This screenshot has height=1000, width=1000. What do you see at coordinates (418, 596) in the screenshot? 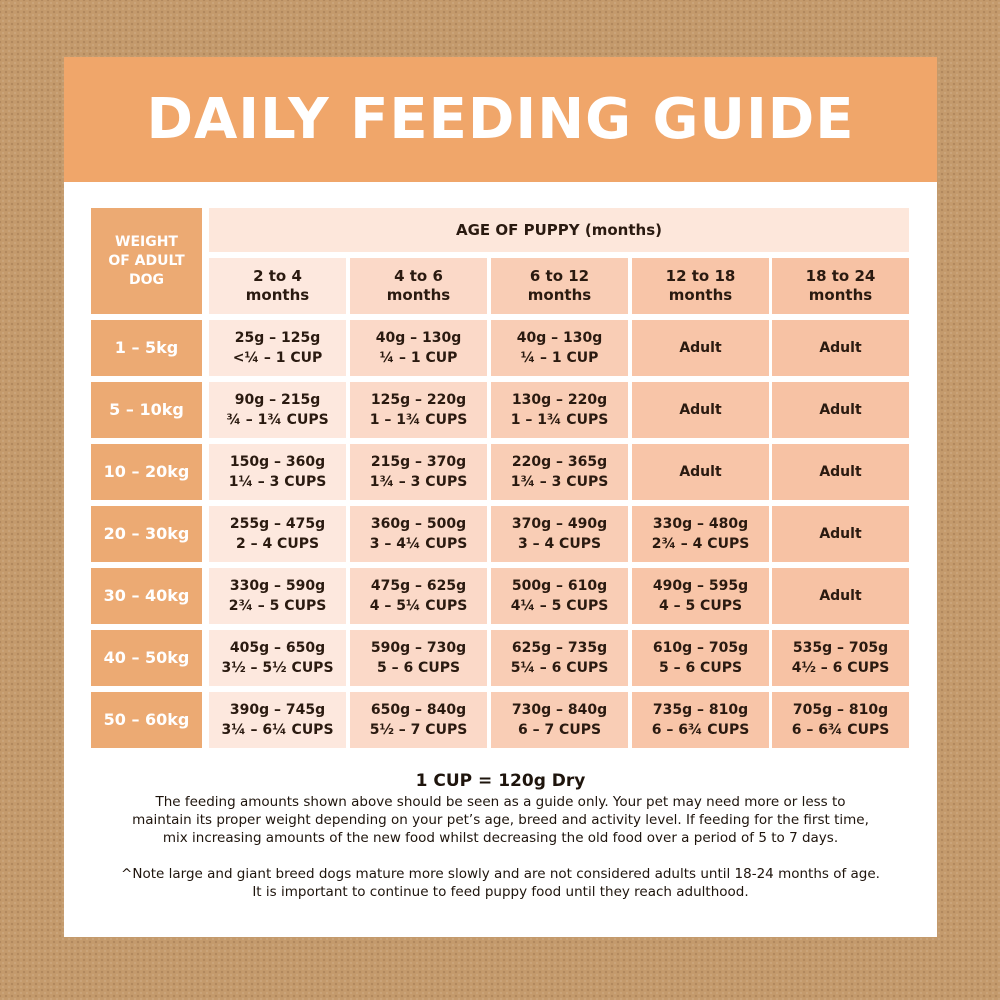
I see `feeding-amount-cell: 475g – 625g 4 – 5¼ CUPS` at bounding box center [418, 596].